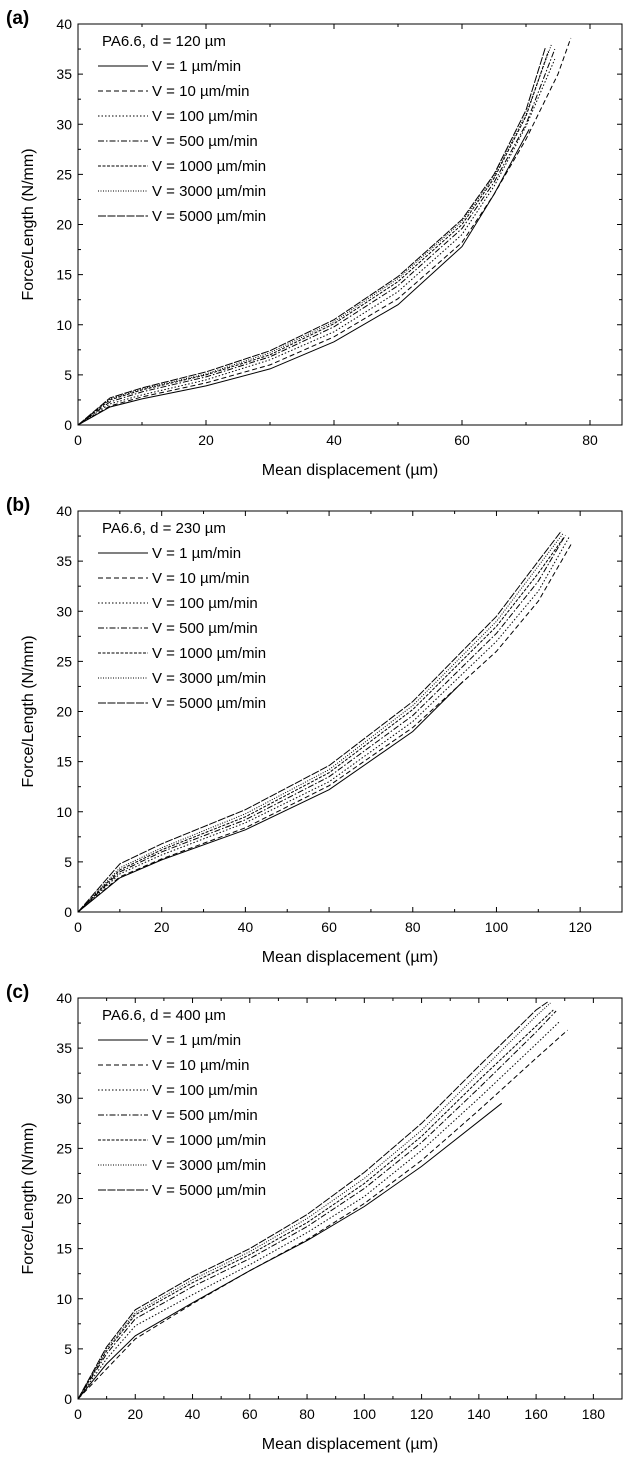  Describe the element at coordinates (536, 1414) in the screenshot. I see `x-tick-label: 160` at that location.